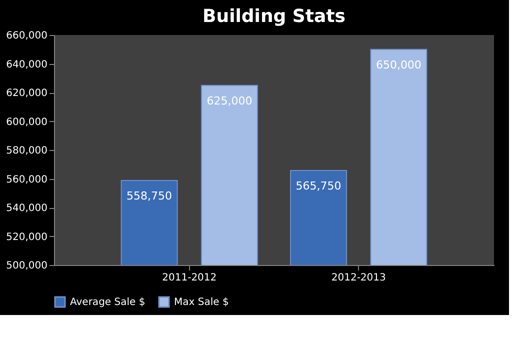 This screenshot has height=350, width=527. I want to click on data-label: 650,000, so click(399, 65).